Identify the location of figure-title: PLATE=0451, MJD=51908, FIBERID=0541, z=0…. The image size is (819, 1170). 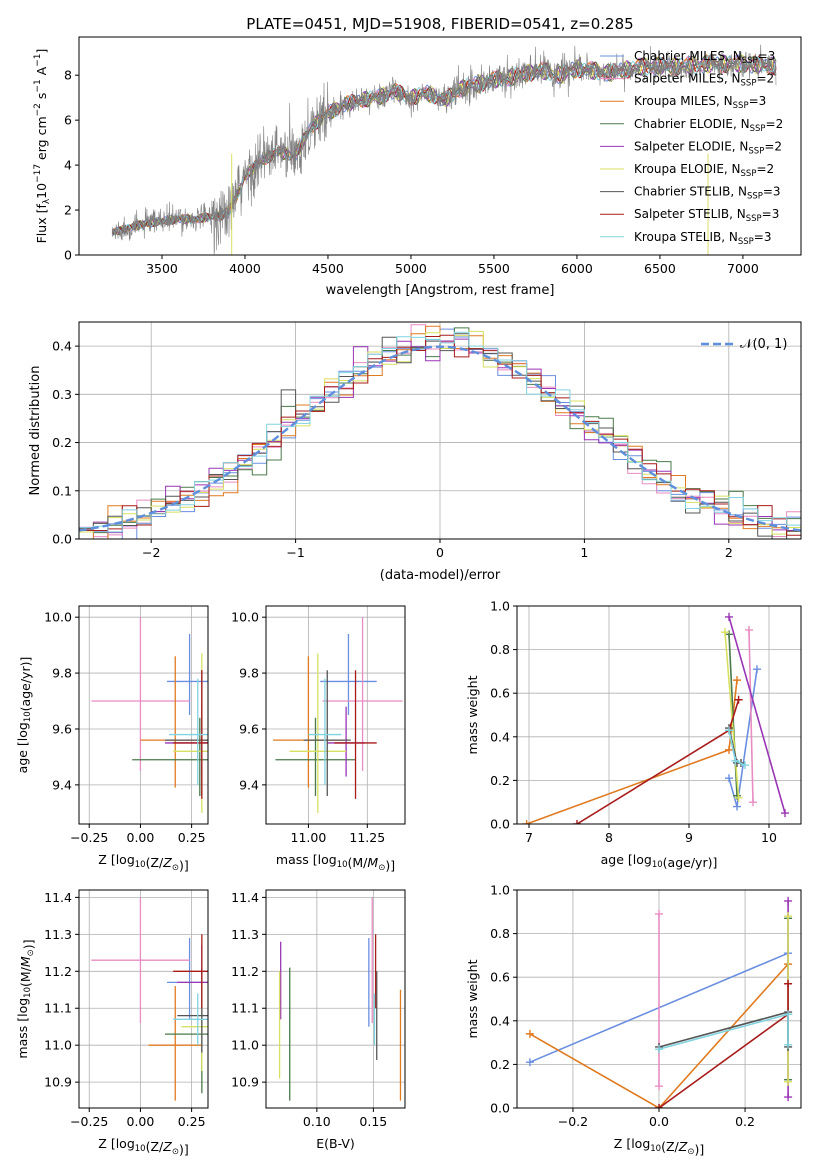
(439, 24).